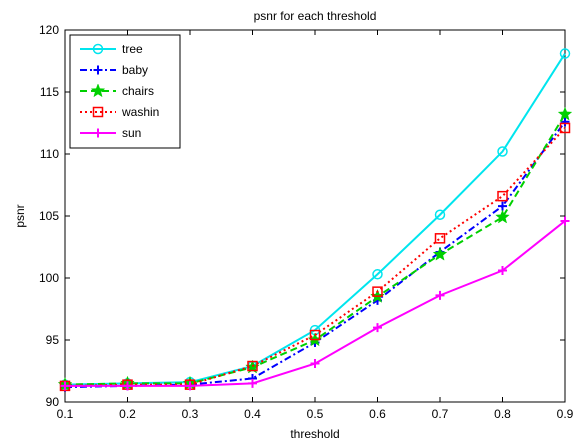 The height and width of the screenshot is (442, 580). I want to click on y-tick-label: 105, so click(49, 216).